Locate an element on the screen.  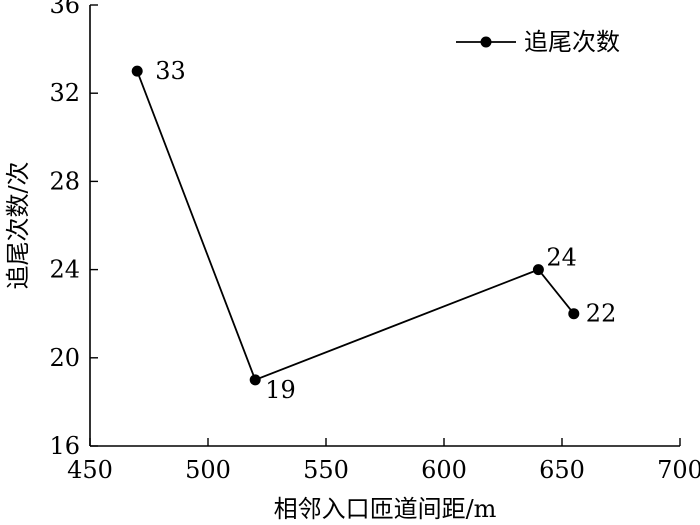
y-tick-label: 32 is located at coordinates (64, 93).